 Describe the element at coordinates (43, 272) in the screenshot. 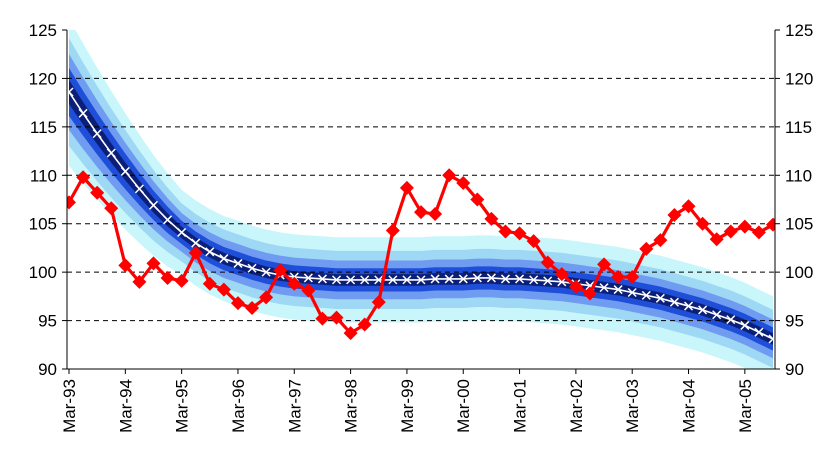

I see `y-tick-label-left: 100` at that location.